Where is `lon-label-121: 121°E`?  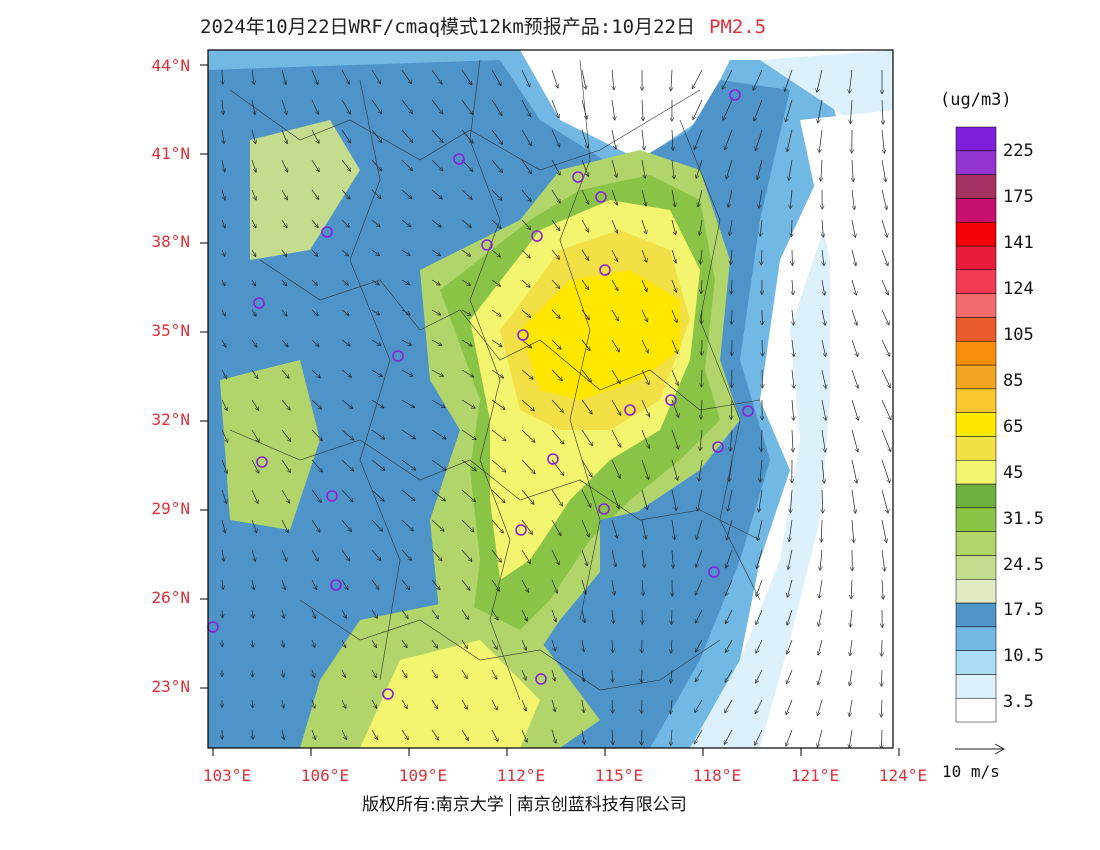
lon-label-121: 121°E is located at coordinates (815, 775).